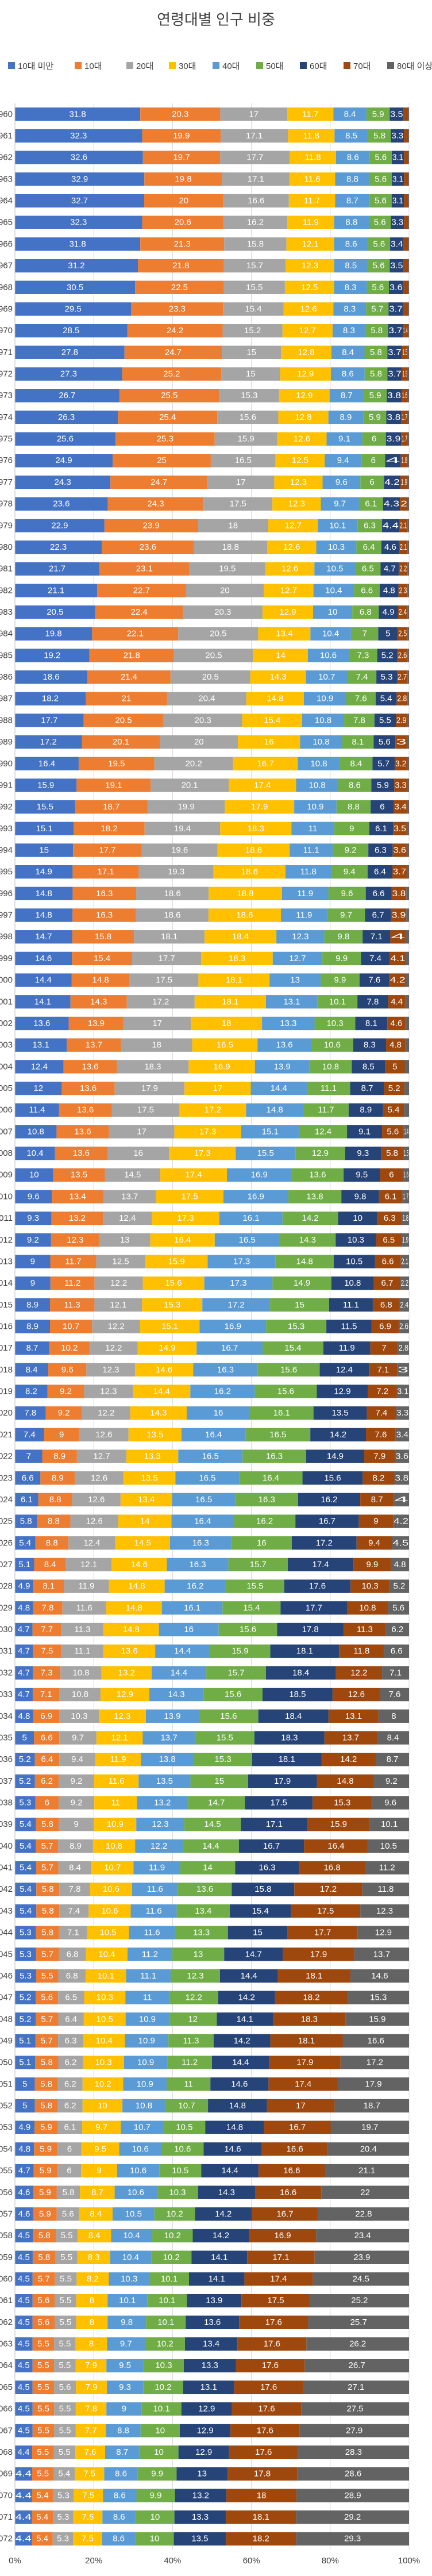 The height and width of the screenshot is (2576, 432). What do you see at coordinates (7, 114) in the screenshot?
I see `y-tick-label: 1960` at bounding box center [7, 114].